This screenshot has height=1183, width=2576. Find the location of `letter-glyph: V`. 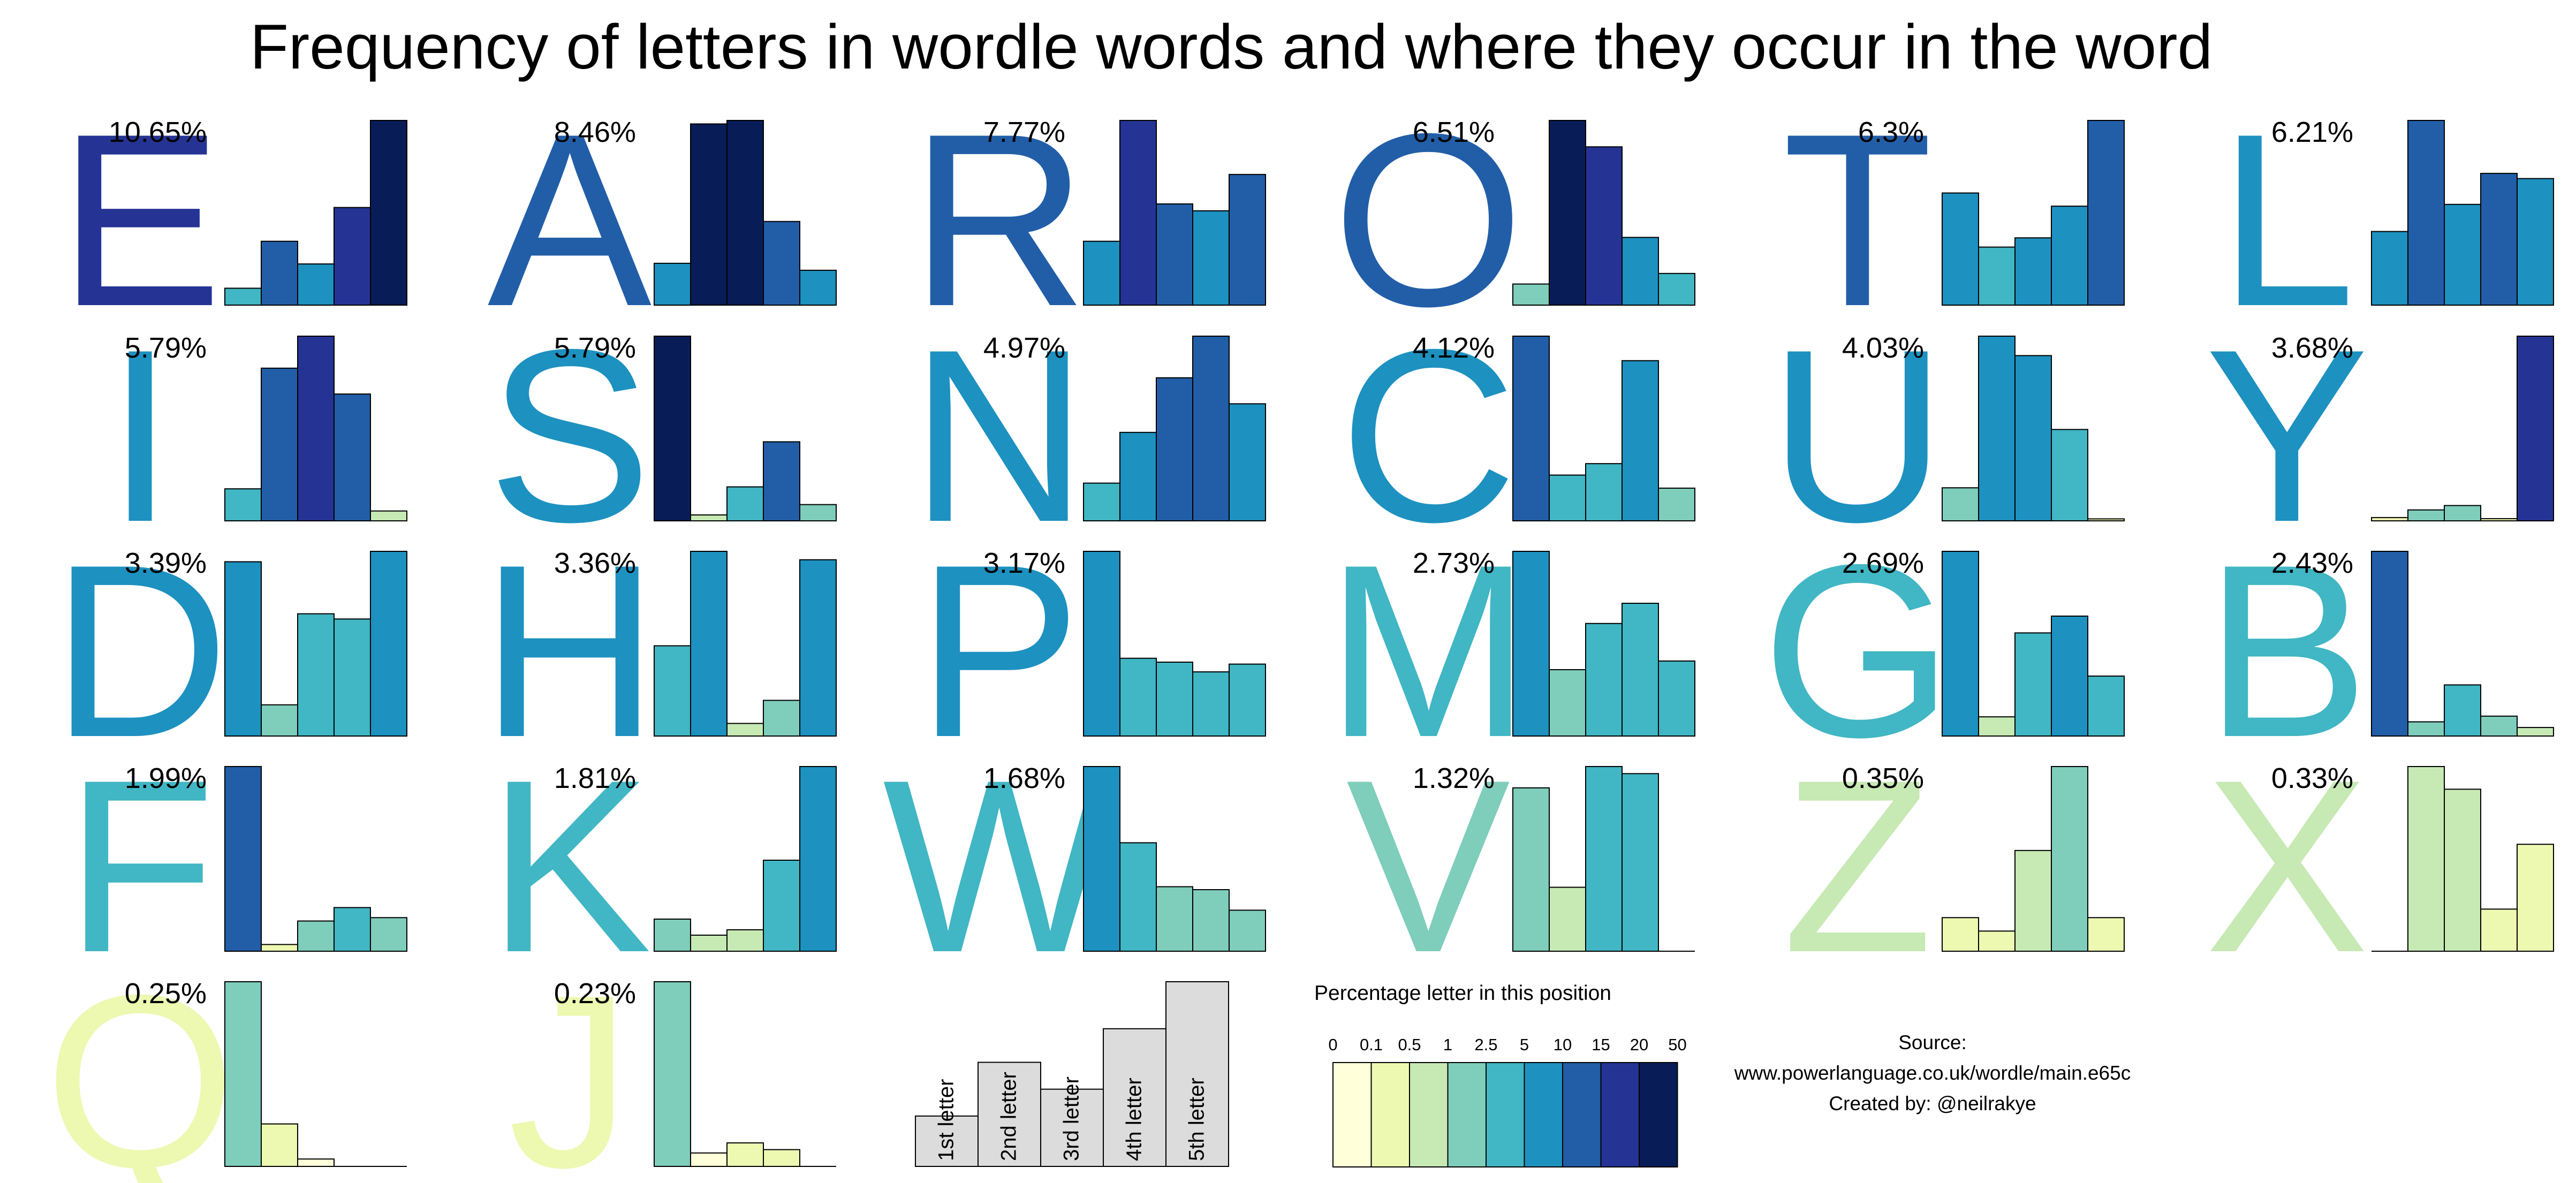

letter-glyph: V is located at coordinates (1429, 866).